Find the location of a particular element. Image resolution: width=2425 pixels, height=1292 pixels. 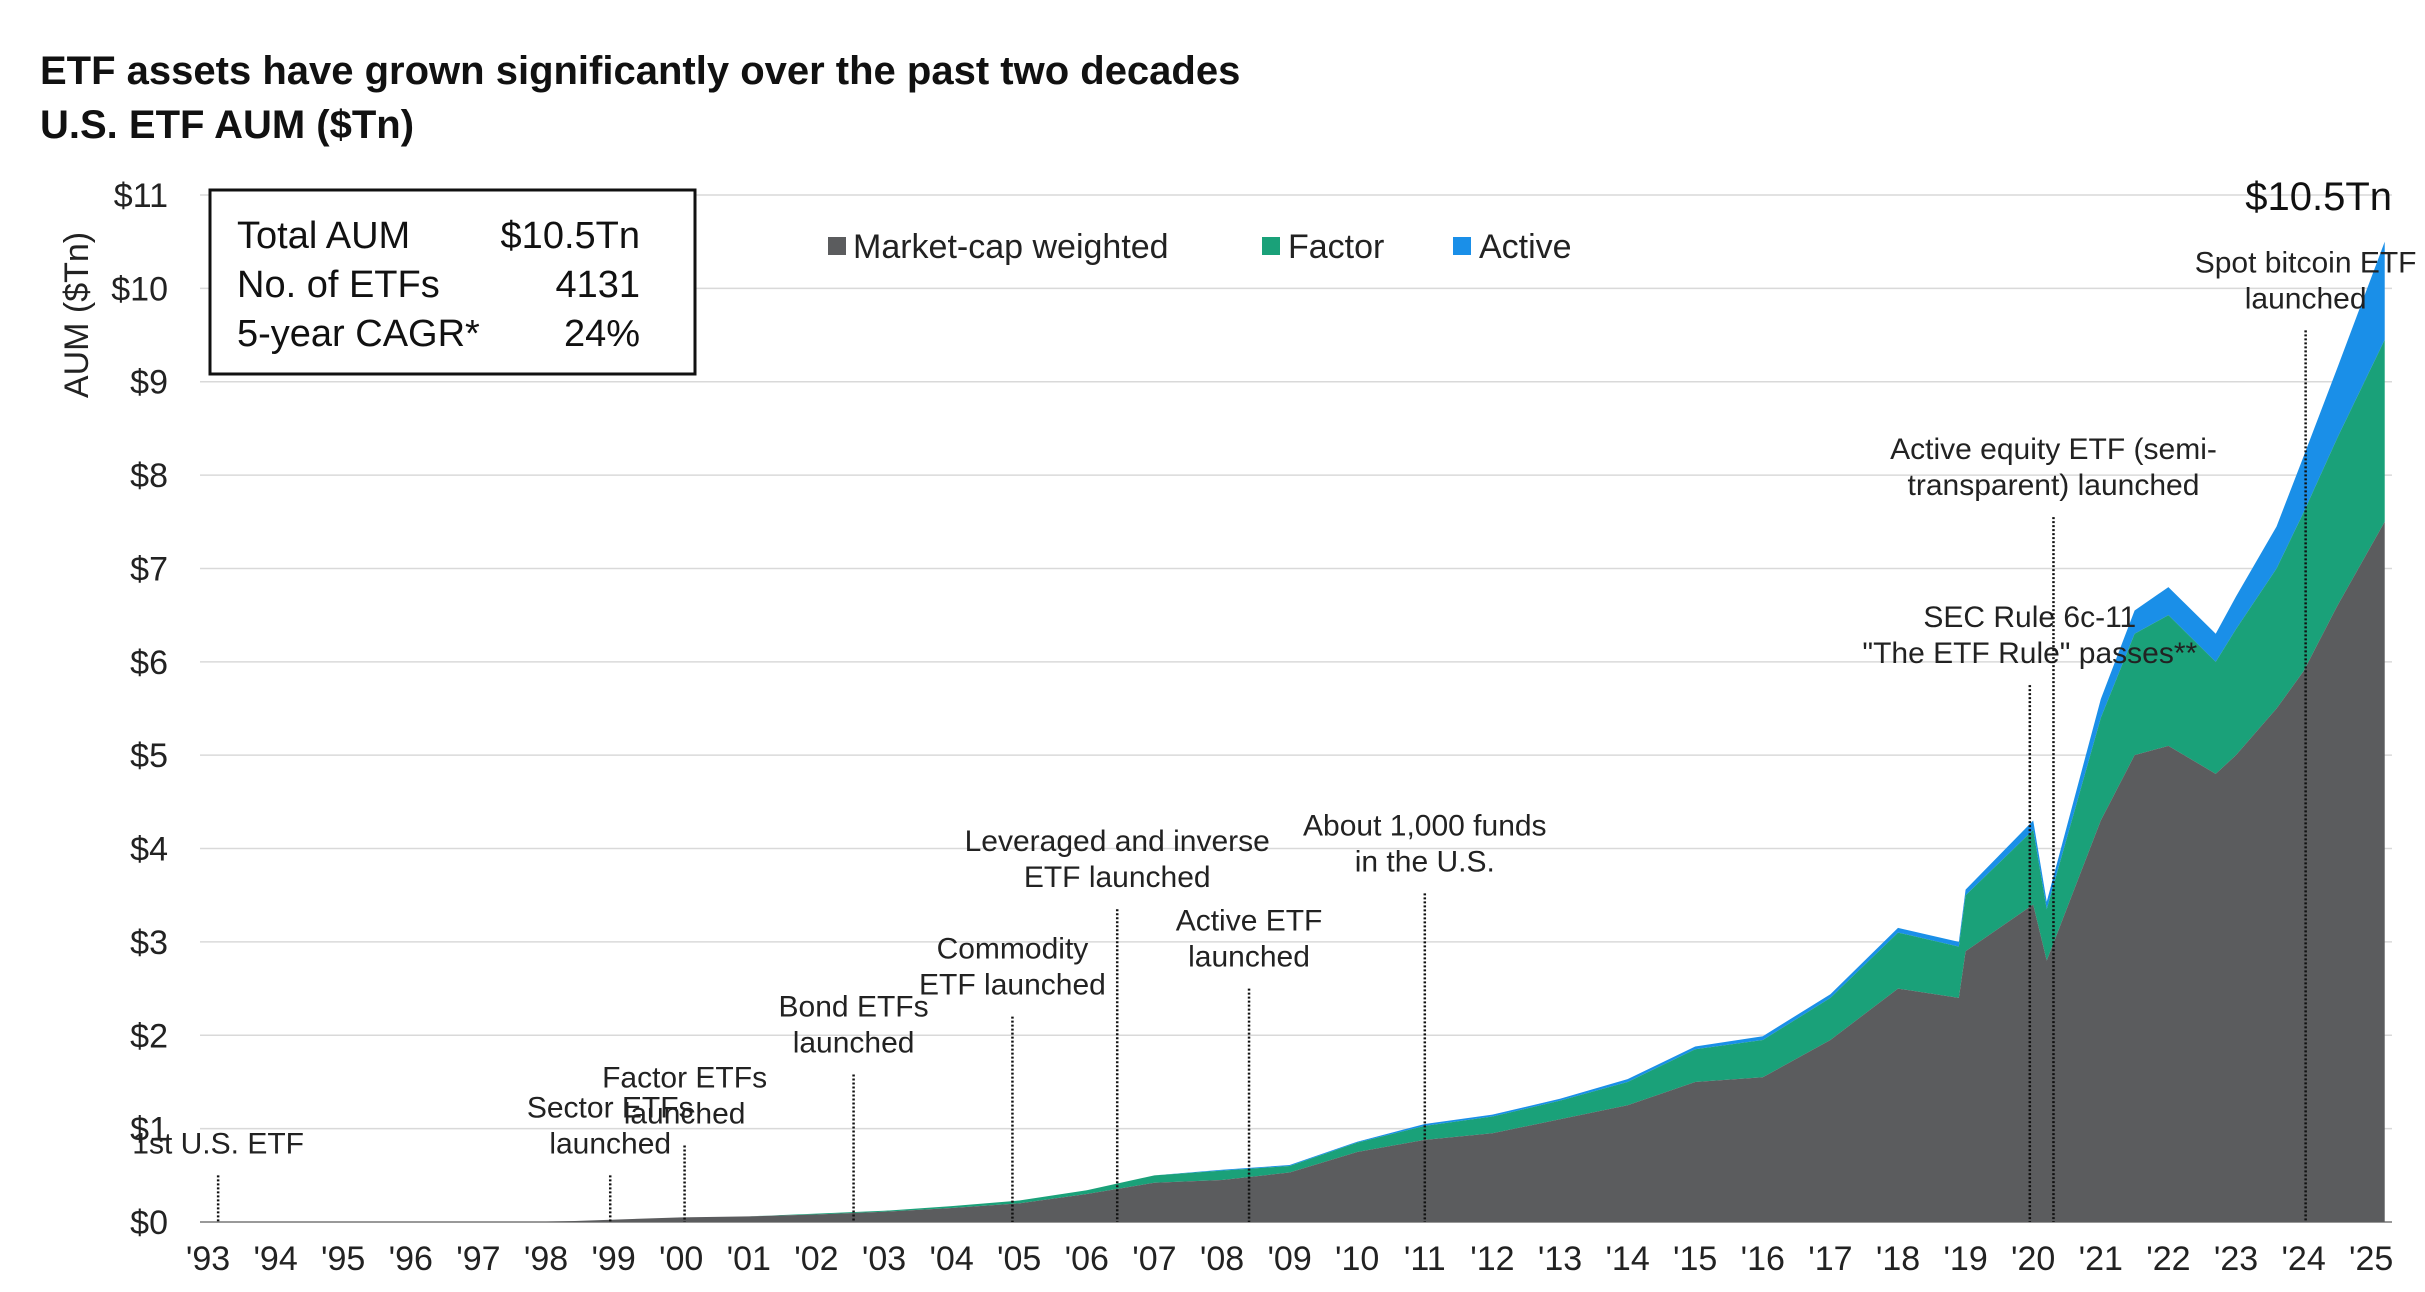

annotation-text: in the U.S. is located at coordinates (1425, 861).